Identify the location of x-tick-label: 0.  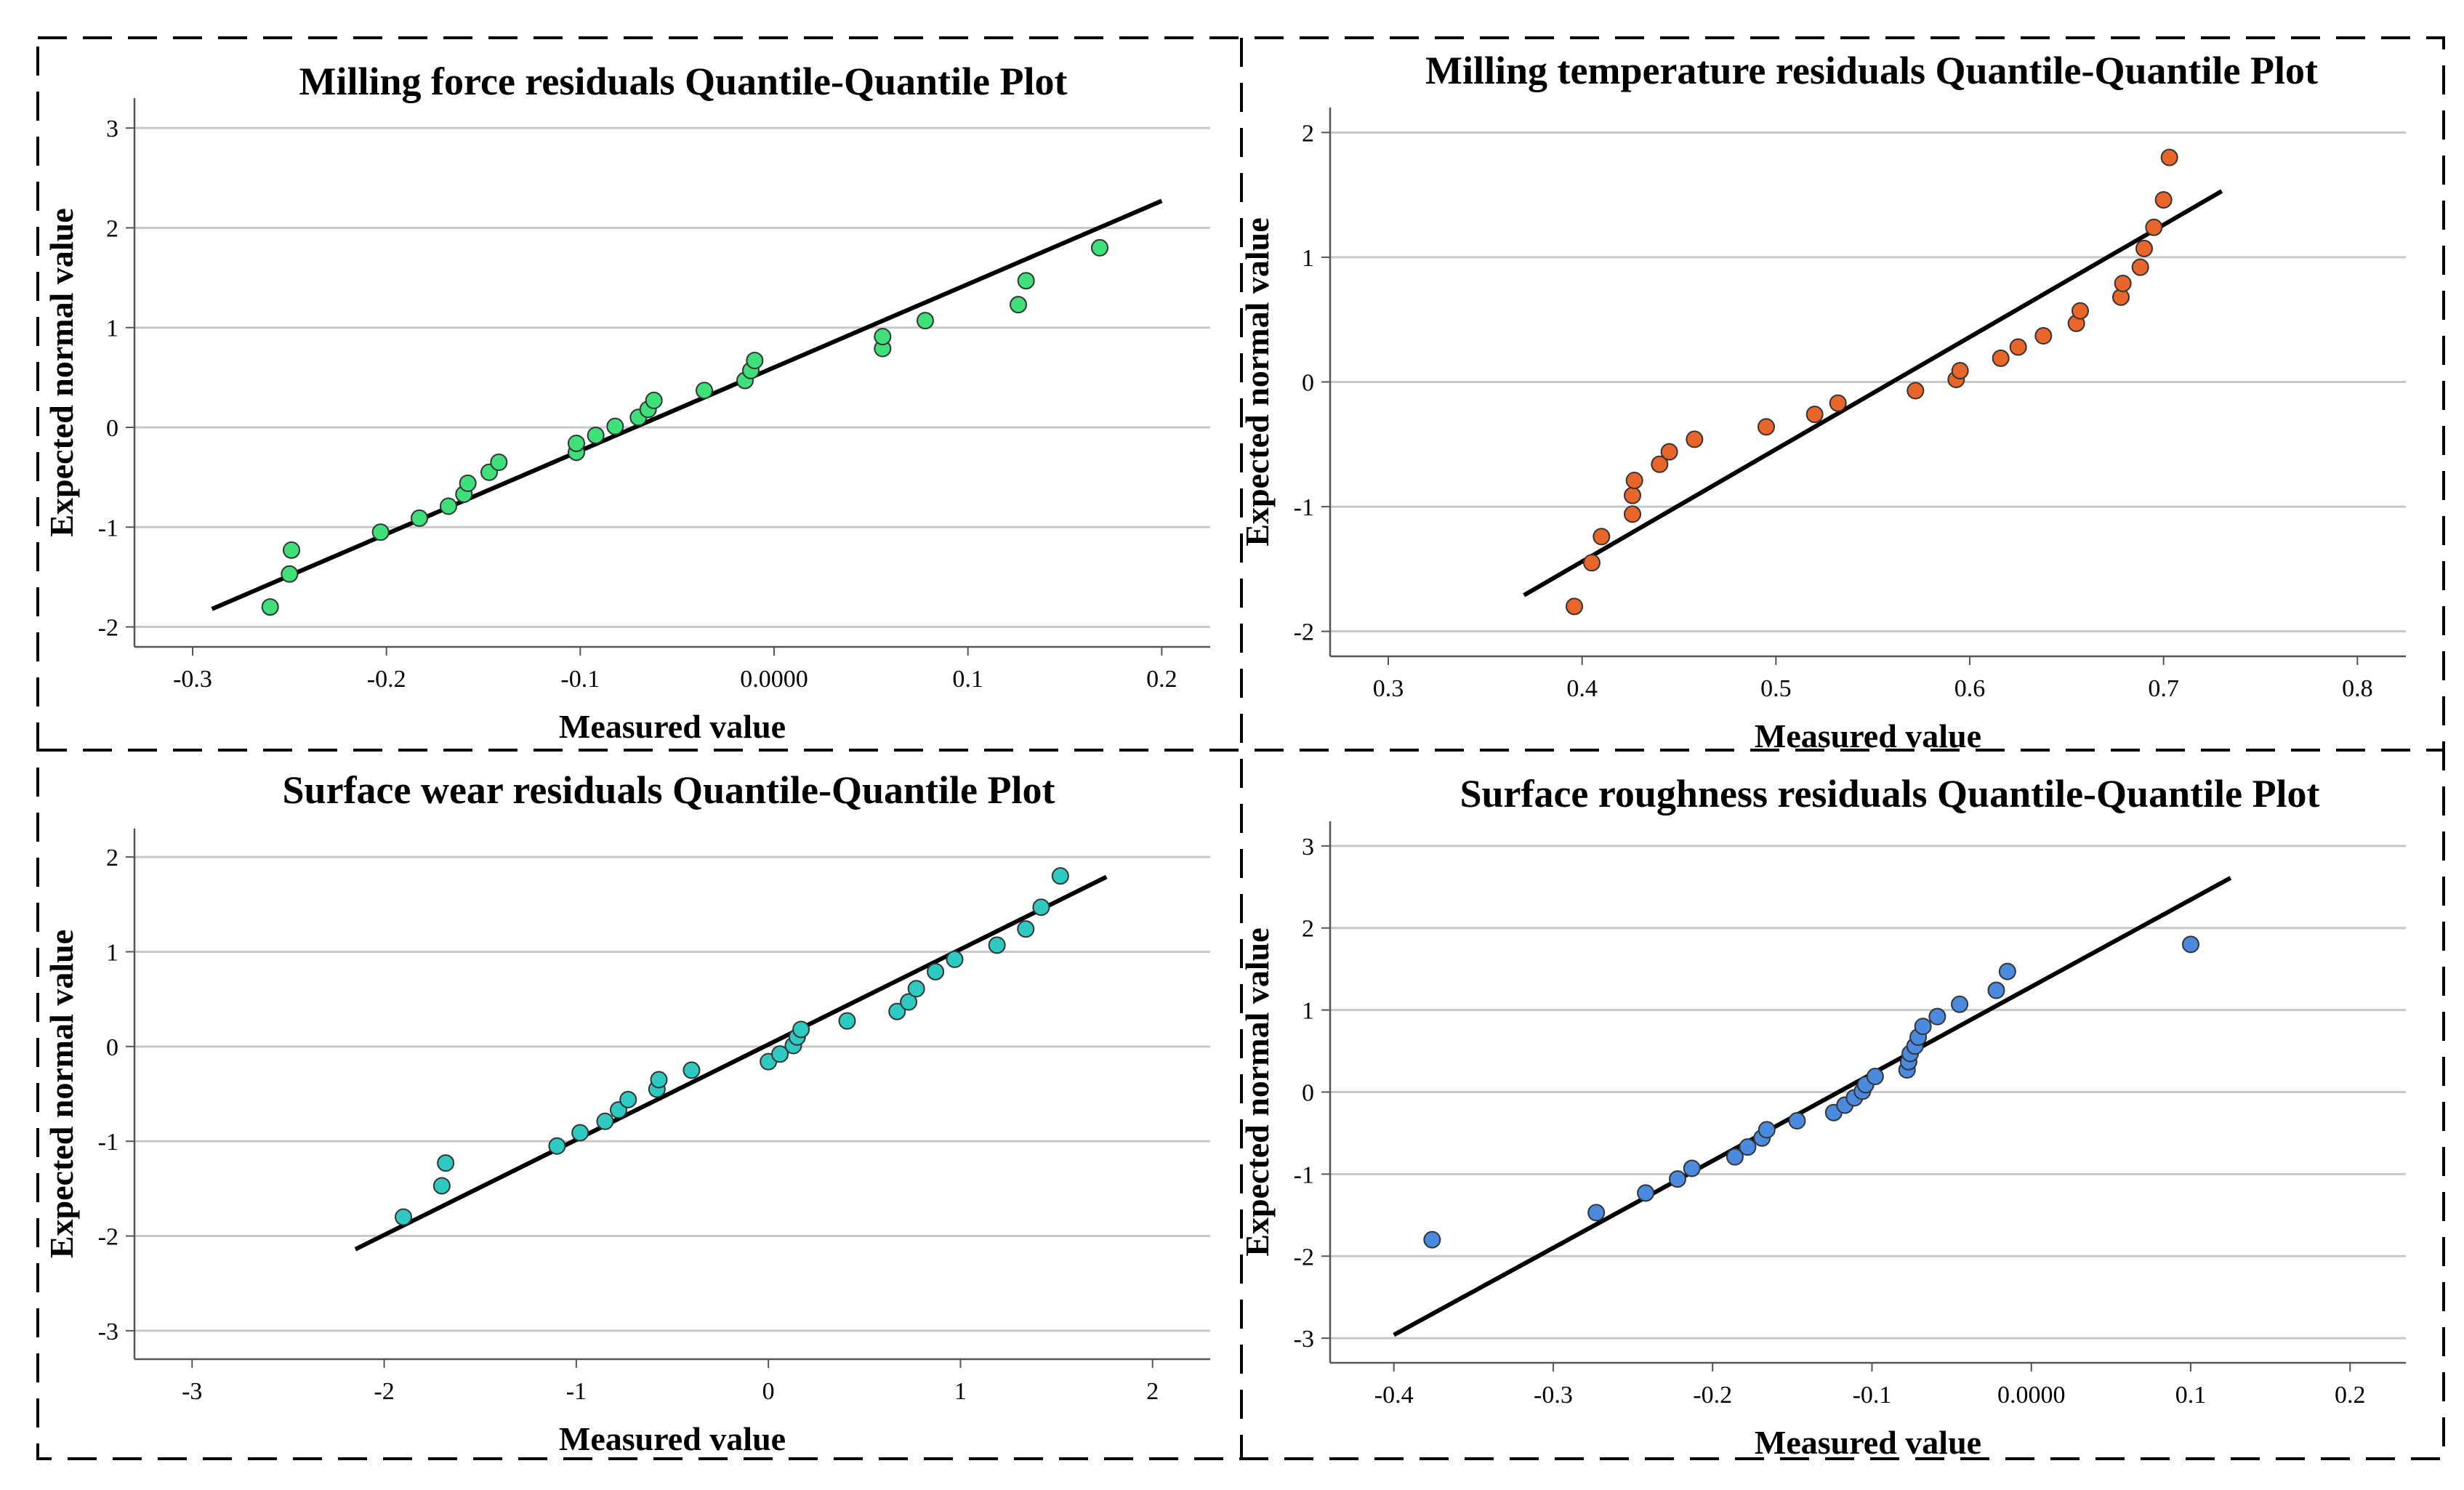
(768, 1391).